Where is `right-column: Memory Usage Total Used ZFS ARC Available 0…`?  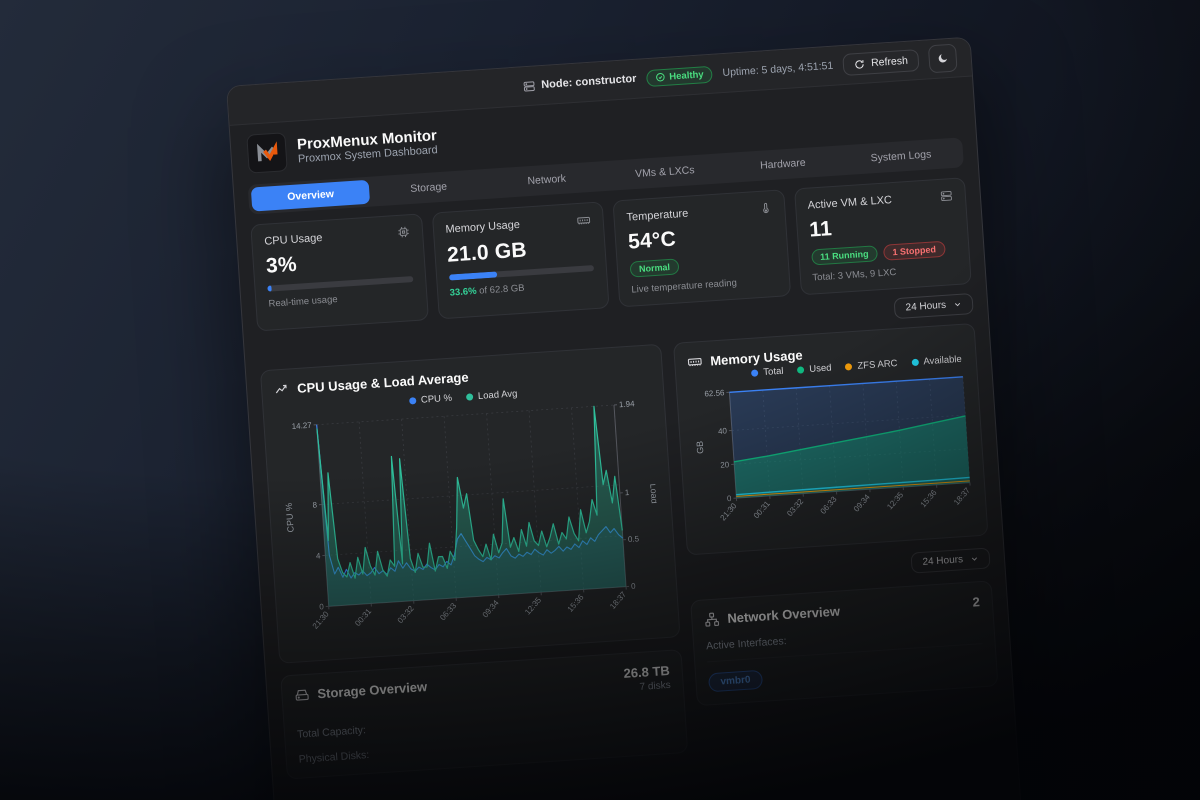 right-column: Memory Usage Total Used ZFS ARC Available 0… is located at coordinates (836, 514).